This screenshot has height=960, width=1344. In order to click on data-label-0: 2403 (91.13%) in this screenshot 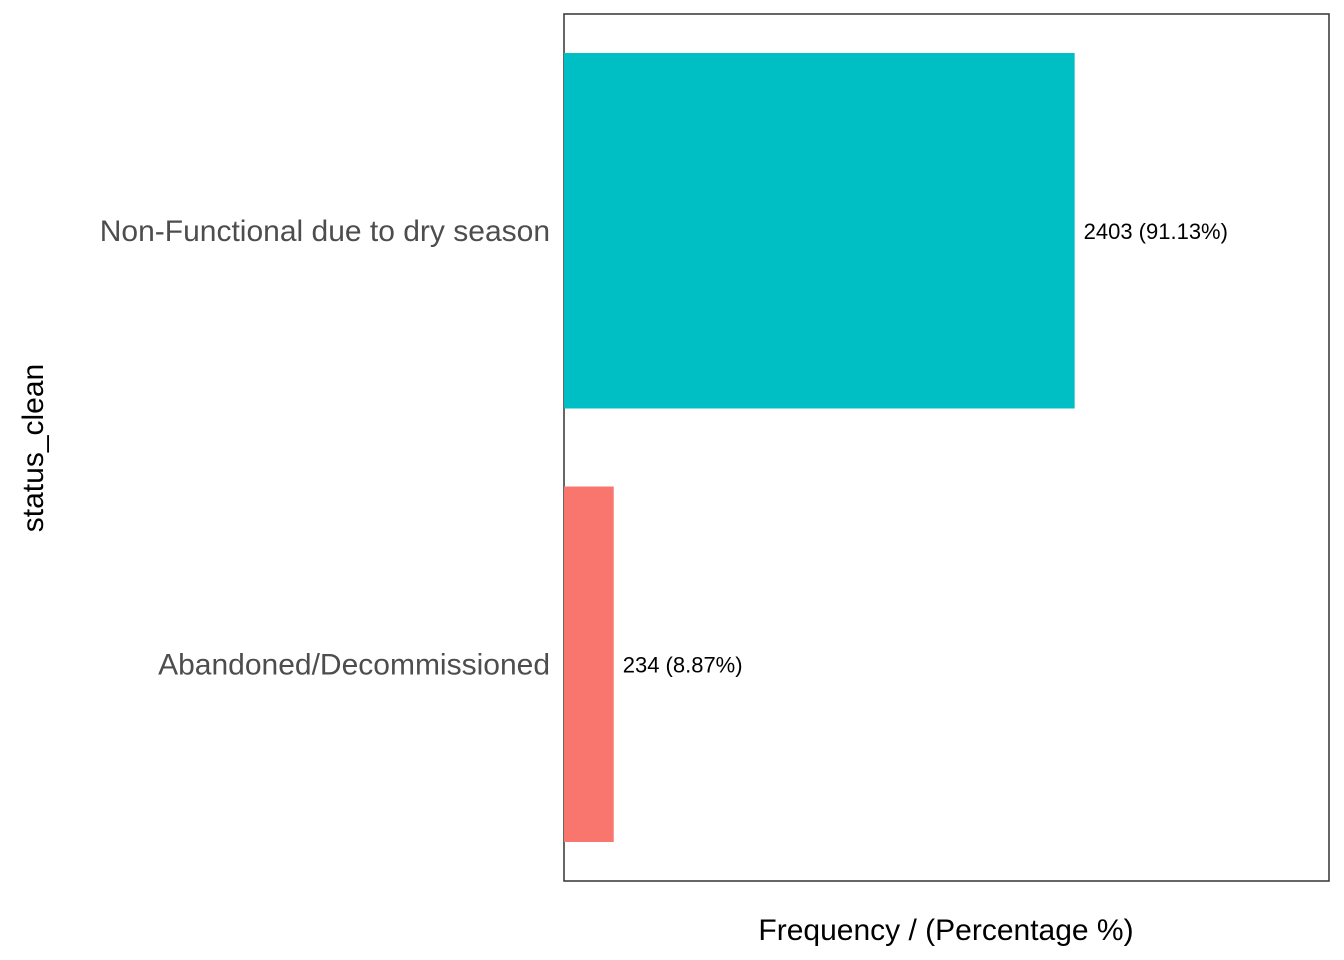, I will do `click(1156, 231)`.